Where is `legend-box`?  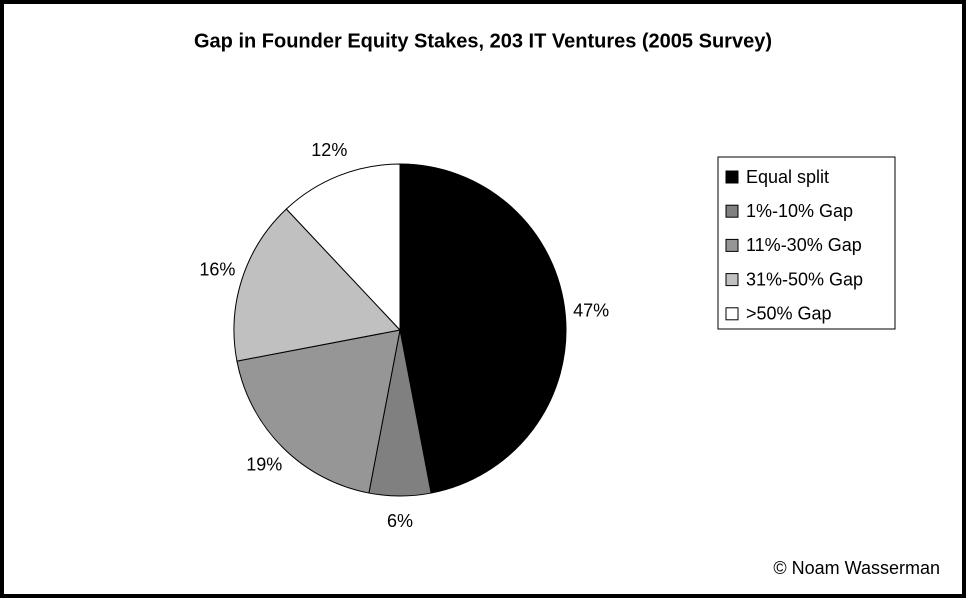
legend-box is located at coordinates (806, 243).